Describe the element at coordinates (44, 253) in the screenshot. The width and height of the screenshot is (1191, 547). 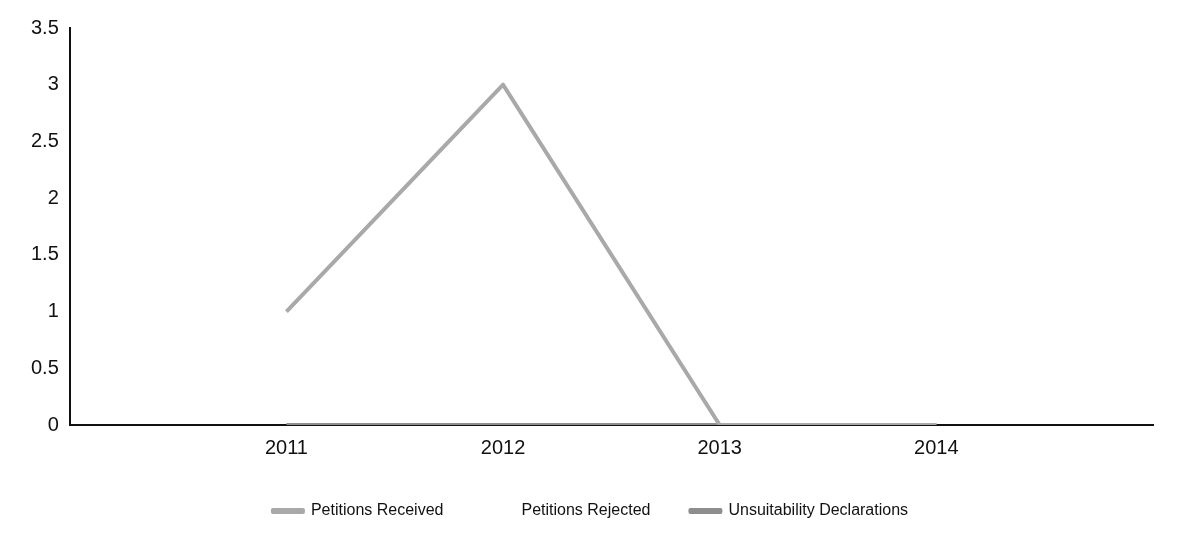
I see `y-tick-label: 1.5` at that location.